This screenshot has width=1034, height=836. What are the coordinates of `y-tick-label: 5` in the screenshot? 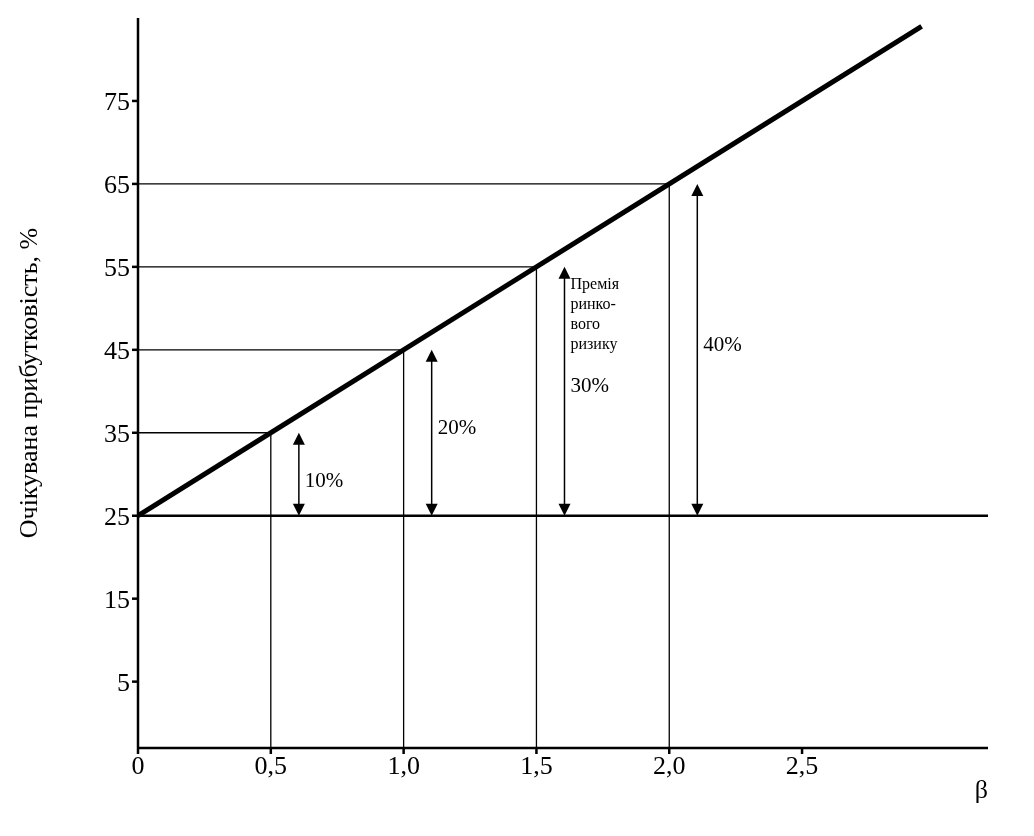 It's located at (123, 682).